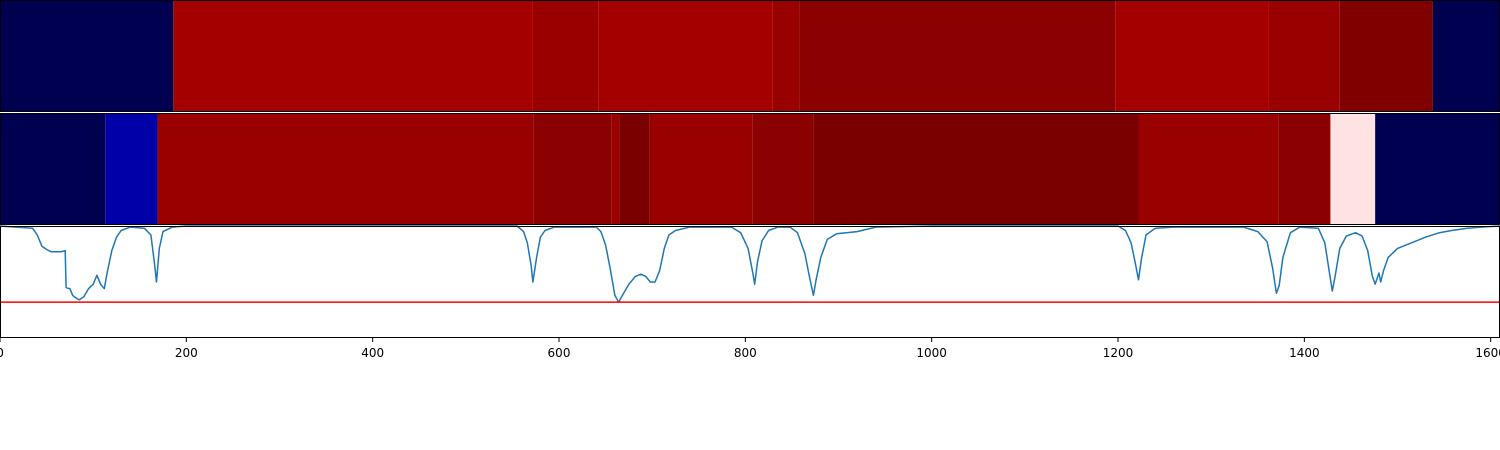 The height and width of the screenshot is (450, 1500). What do you see at coordinates (2, 353) in the screenshot?
I see `x-tick-label: 0` at bounding box center [2, 353].